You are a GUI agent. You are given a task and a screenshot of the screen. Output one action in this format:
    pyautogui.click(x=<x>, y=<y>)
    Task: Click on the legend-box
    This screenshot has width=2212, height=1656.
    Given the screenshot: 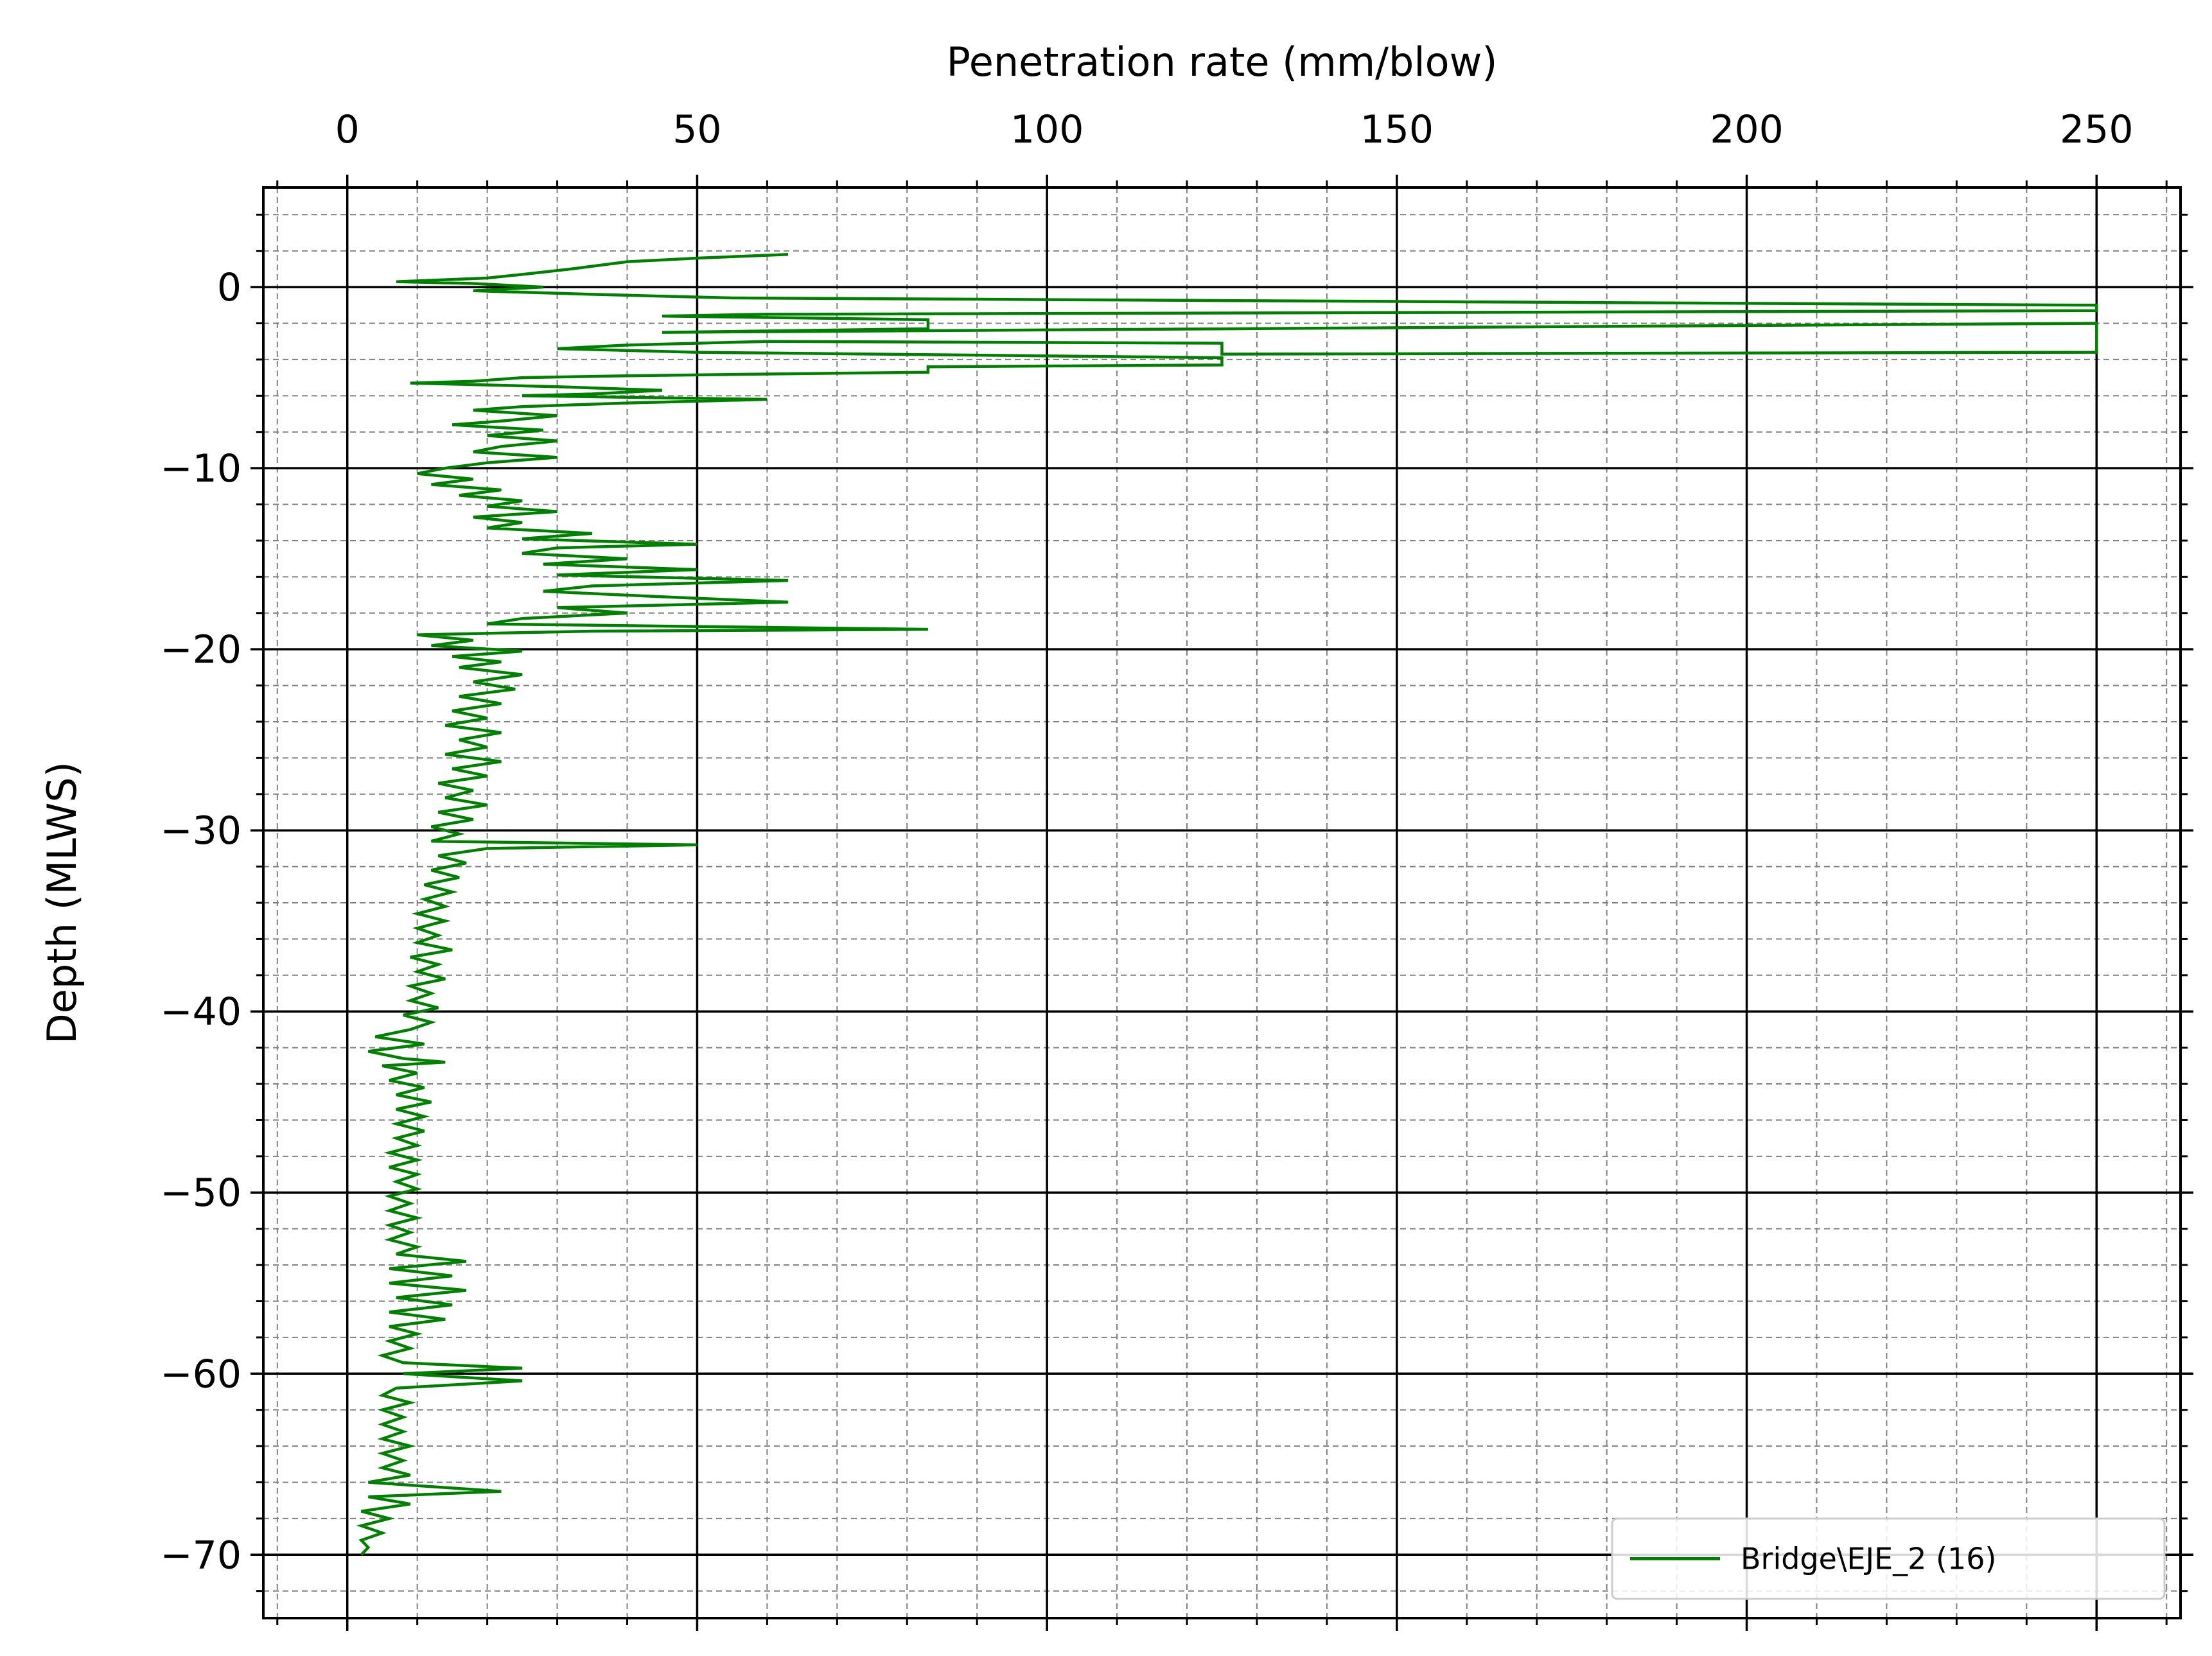 What is the action you would take?
    pyautogui.click(x=1889, y=1558)
    